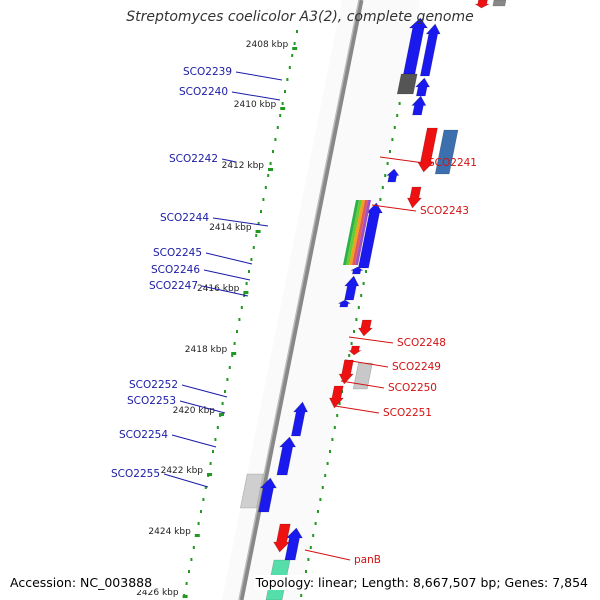 The height and width of the screenshot is (600, 600). I want to click on gene-label-sco2244: SCO2244, so click(184, 218).